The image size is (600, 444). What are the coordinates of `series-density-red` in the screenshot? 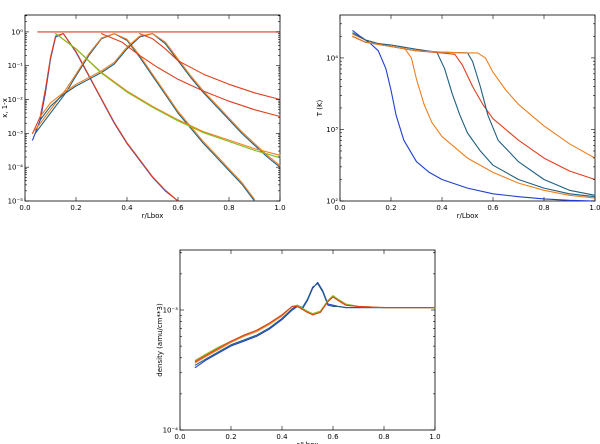 It's located at (315, 329).